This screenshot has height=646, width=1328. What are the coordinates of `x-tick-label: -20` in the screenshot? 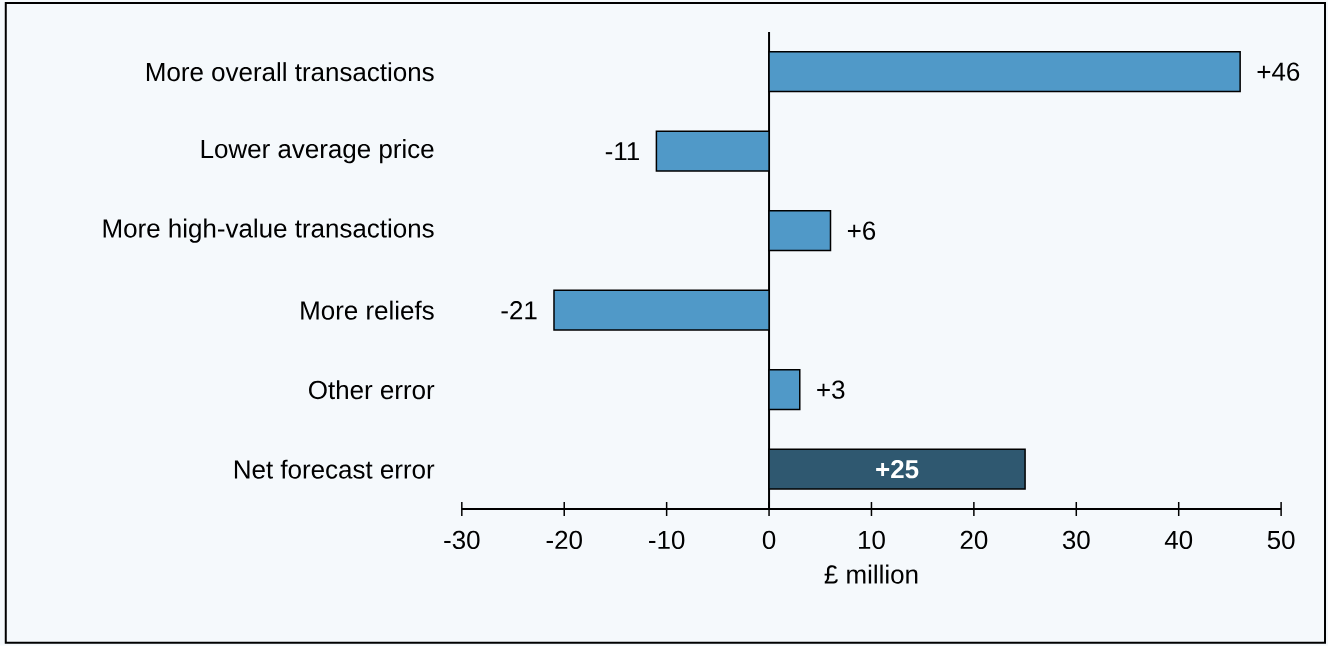 It's located at (564, 540).